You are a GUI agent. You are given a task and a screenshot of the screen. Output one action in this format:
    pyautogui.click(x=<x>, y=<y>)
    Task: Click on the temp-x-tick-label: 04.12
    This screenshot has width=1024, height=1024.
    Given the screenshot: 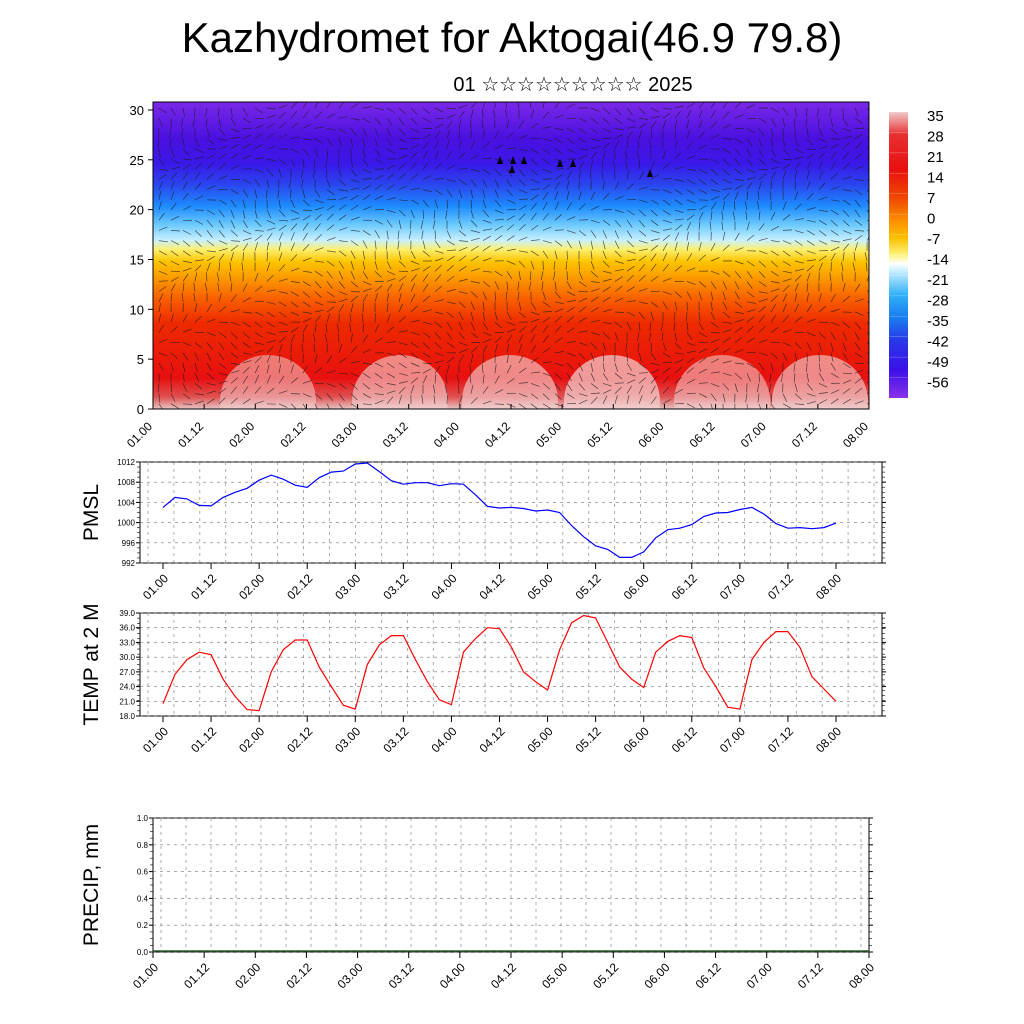 What is the action you would take?
    pyautogui.click(x=491, y=739)
    